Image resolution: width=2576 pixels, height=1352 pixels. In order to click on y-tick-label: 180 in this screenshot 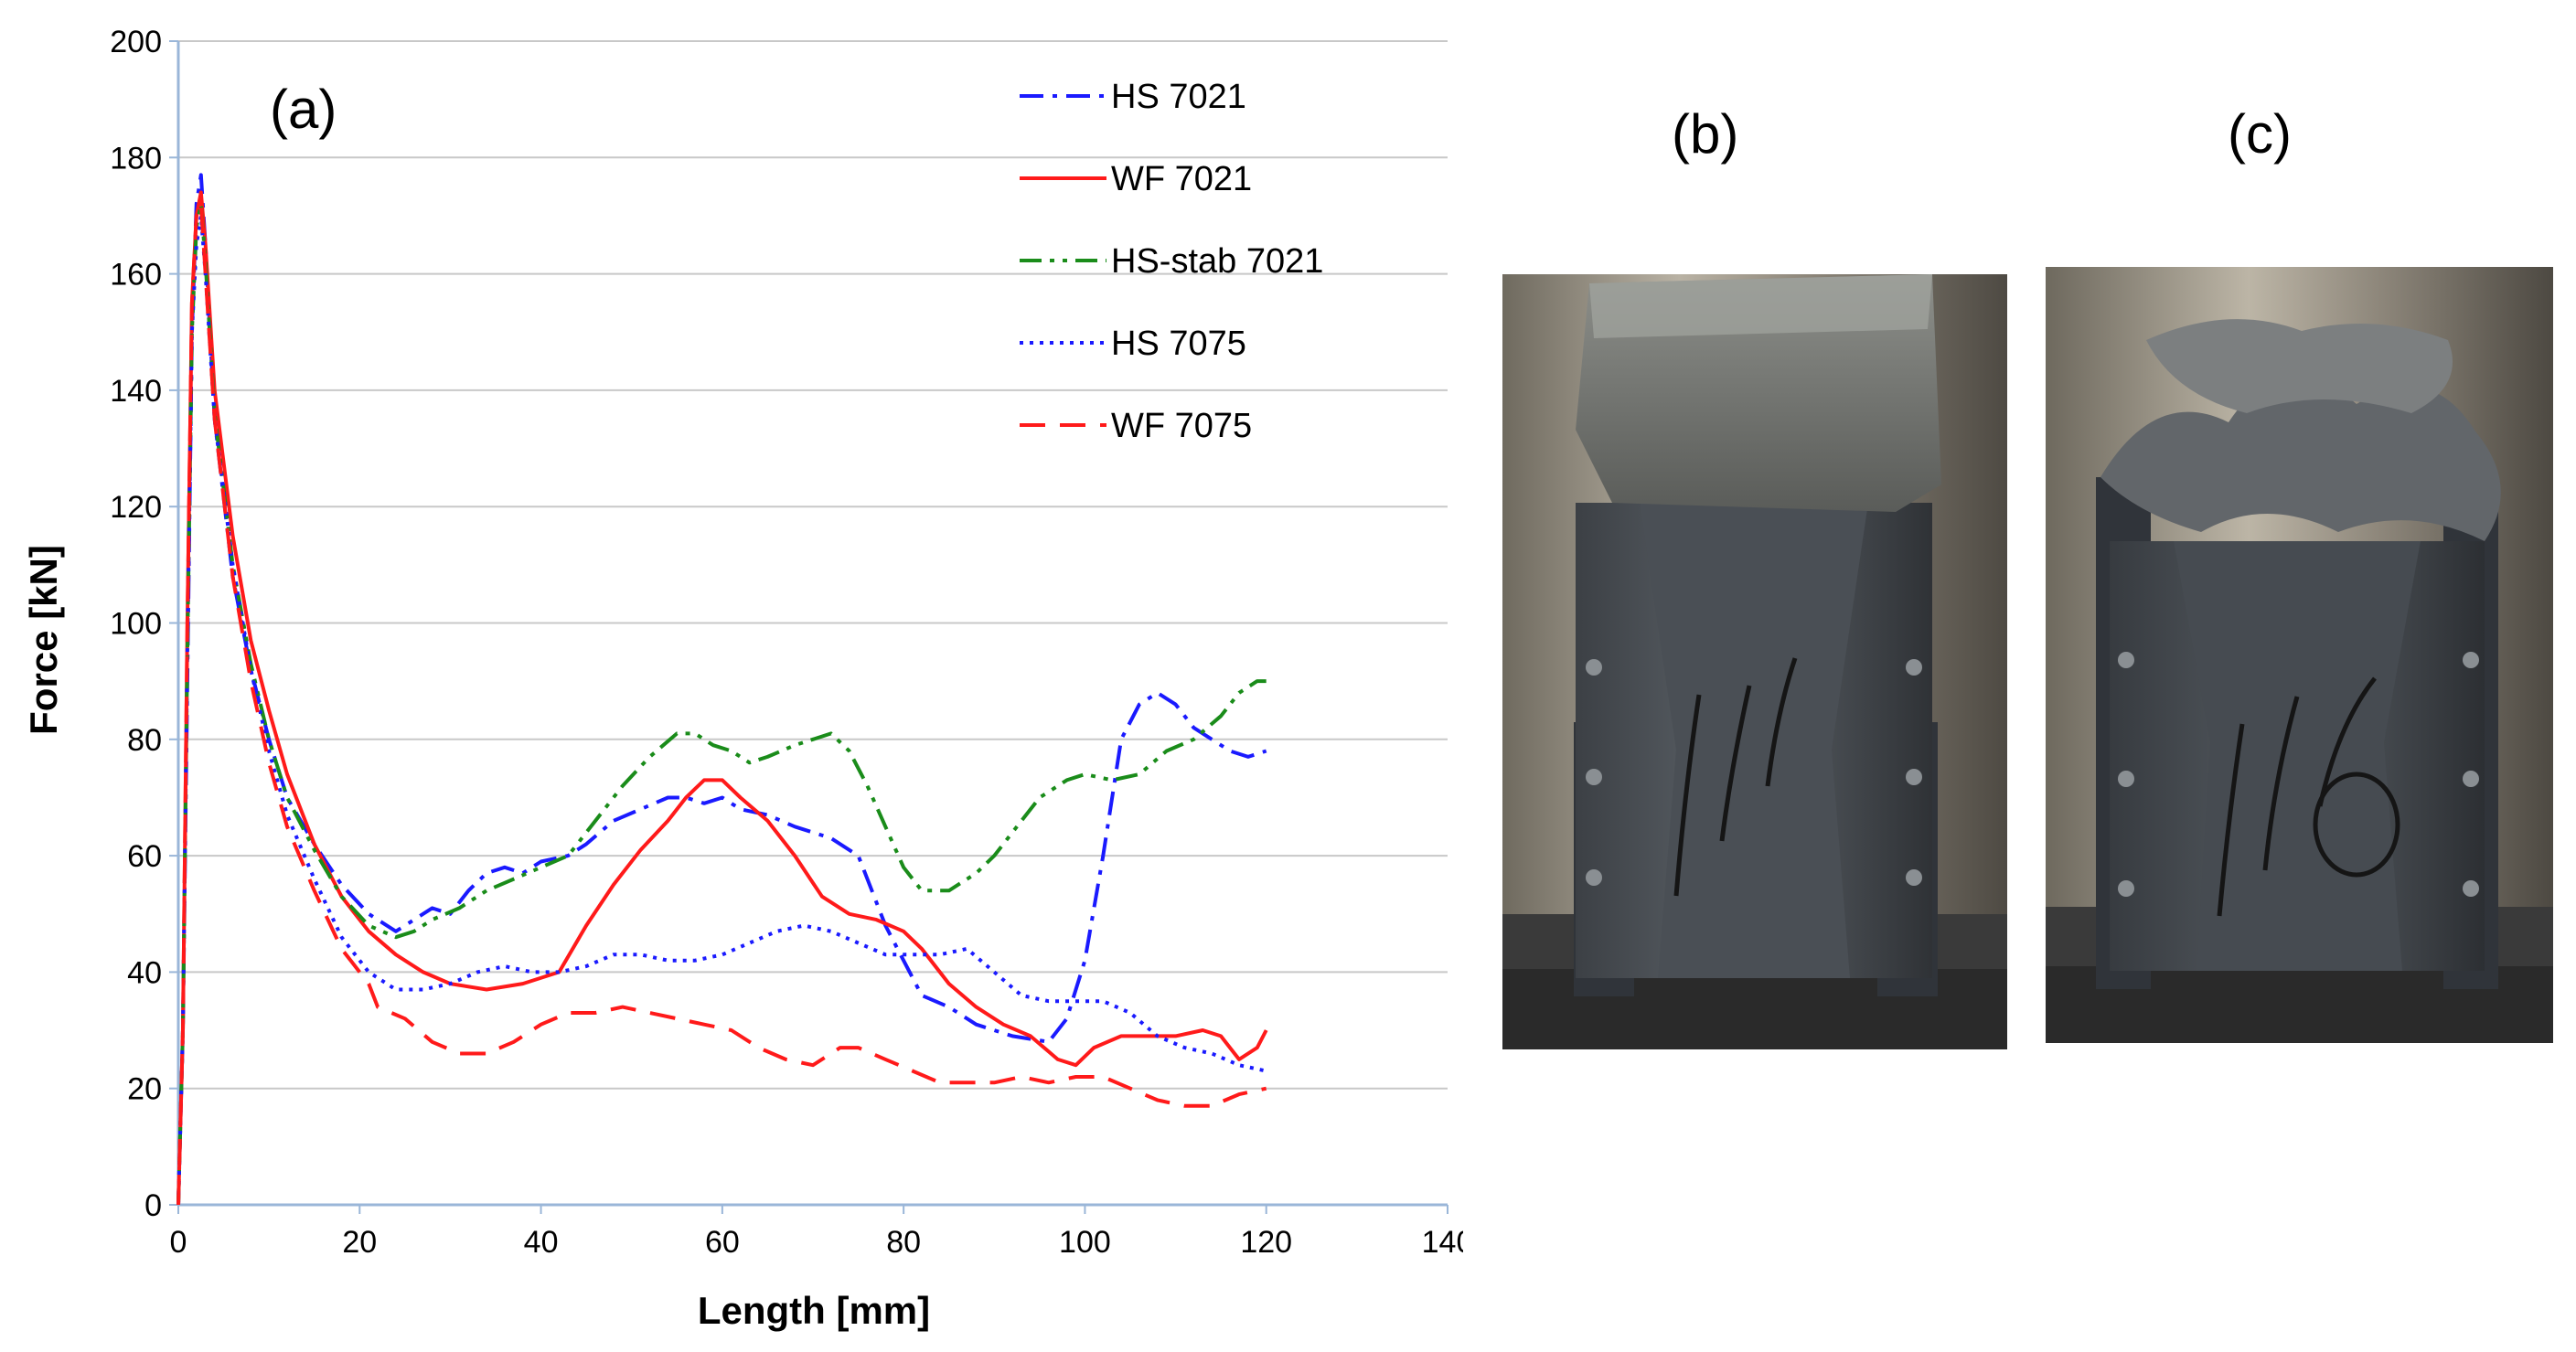, I will do `click(136, 158)`.